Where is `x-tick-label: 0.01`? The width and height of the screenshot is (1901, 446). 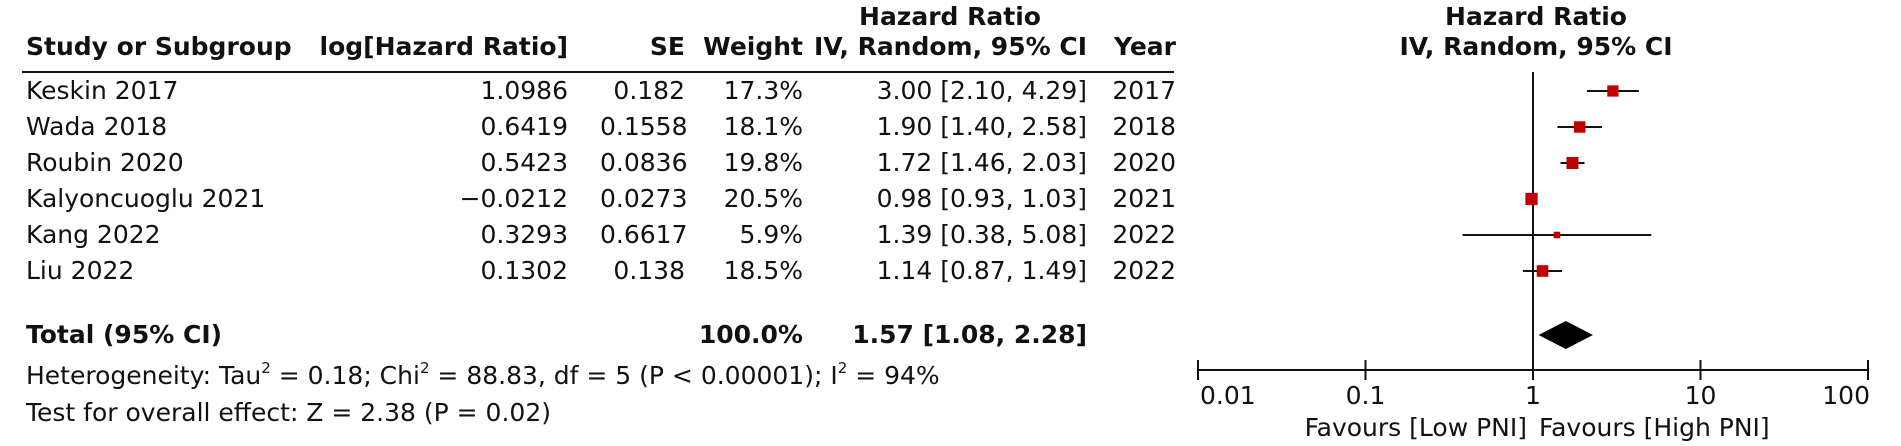
x-tick-label: 0.01 is located at coordinates (1228, 395).